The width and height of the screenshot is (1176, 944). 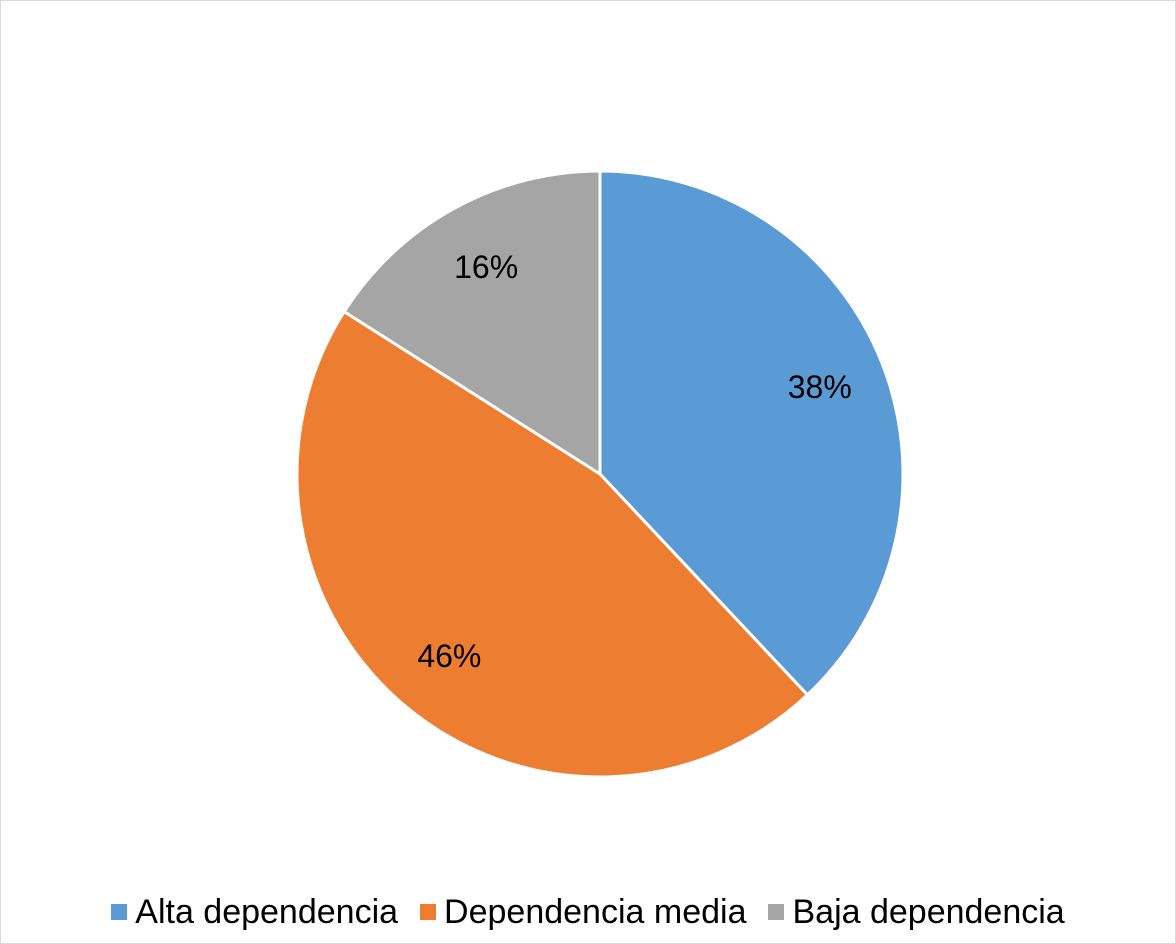 I want to click on pie-slice-alta, so click(x=751, y=433).